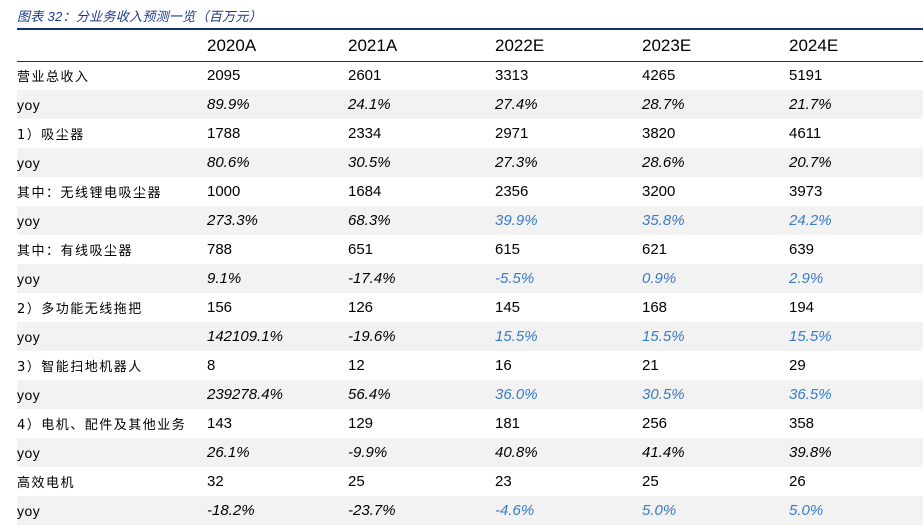 This screenshot has width=923, height=525. Describe the element at coordinates (806, 191) in the screenshot. I see `table-cell: 3973` at that location.